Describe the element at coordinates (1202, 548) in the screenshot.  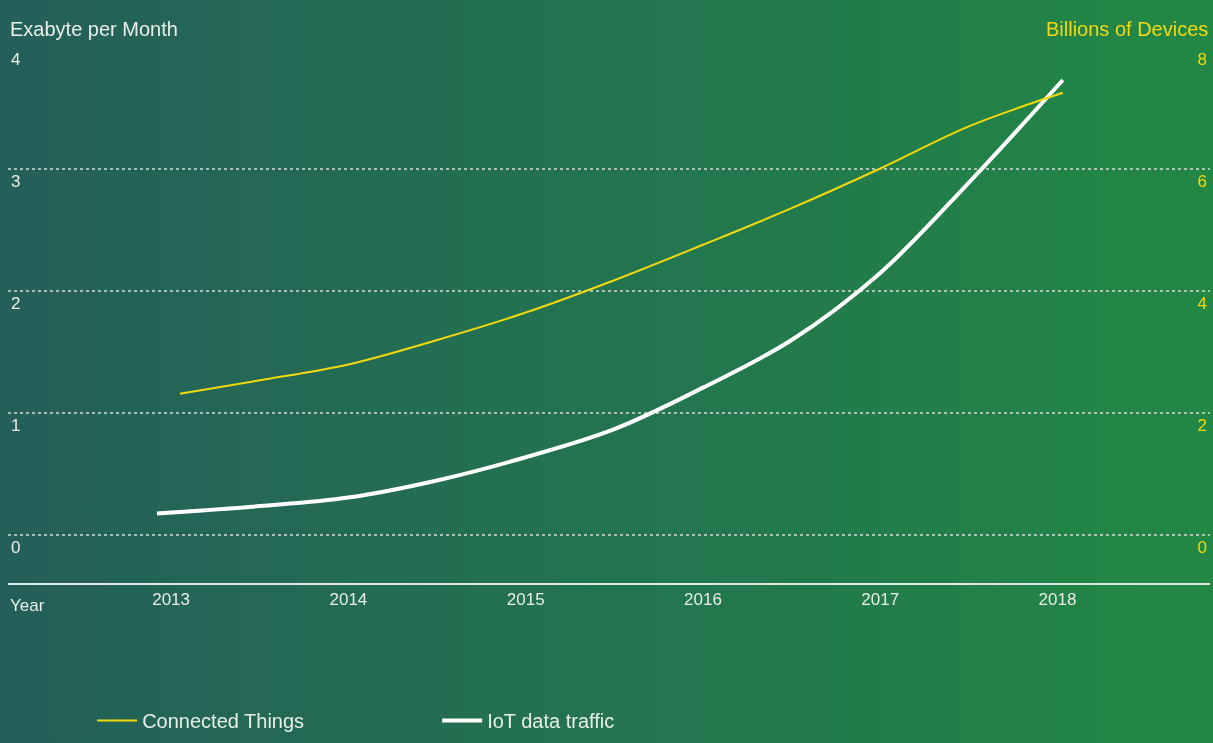
I see `y2-tick-label: 0` at that location.